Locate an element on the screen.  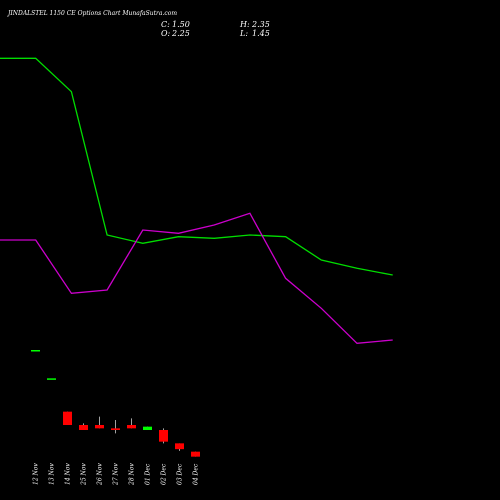
open-value: 2.25 is located at coordinates (180, 33).